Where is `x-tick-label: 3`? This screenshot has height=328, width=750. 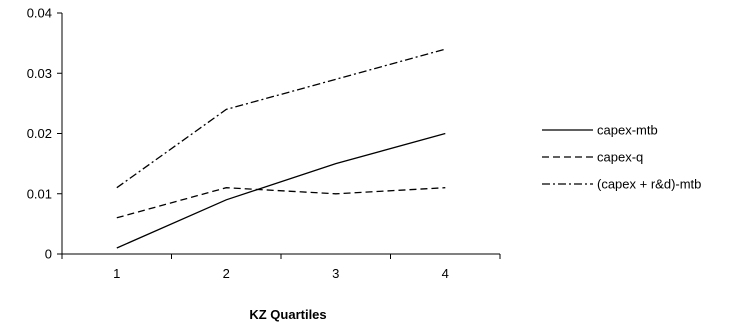
x-tick-label: 3 is located at coordinates (335, 273).